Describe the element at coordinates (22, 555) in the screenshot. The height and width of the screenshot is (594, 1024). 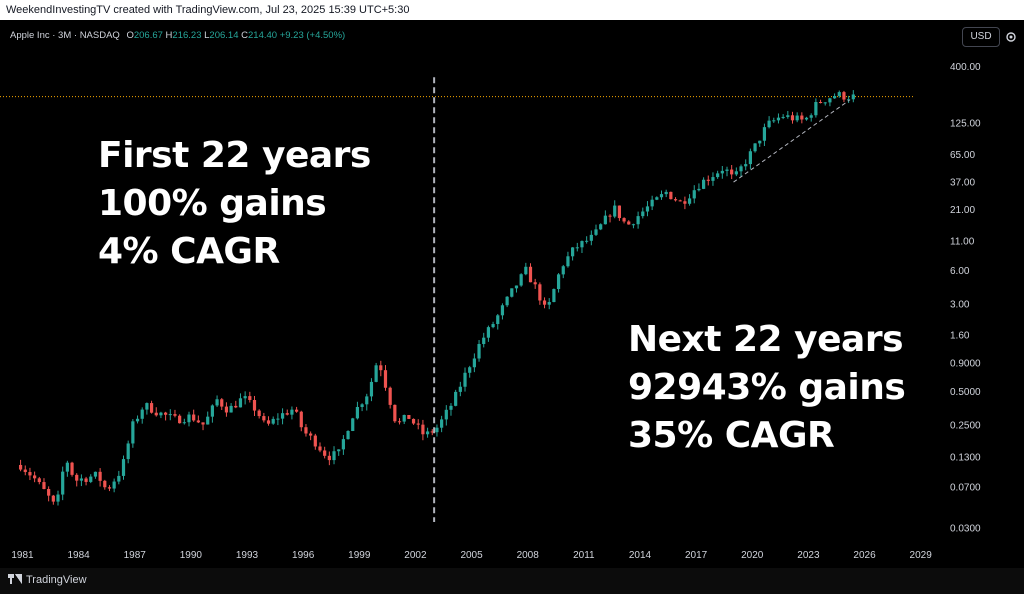
I see `x-tick-label: 1981` at that location.